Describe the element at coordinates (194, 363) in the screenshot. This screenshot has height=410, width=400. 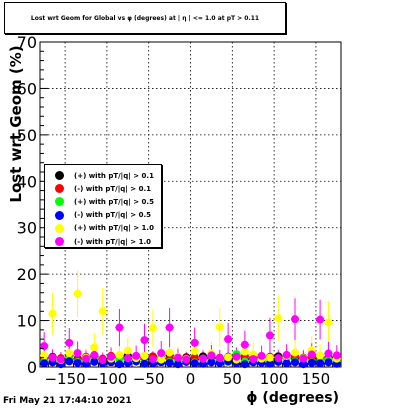
I see `data-point-s3-p18` at that location.